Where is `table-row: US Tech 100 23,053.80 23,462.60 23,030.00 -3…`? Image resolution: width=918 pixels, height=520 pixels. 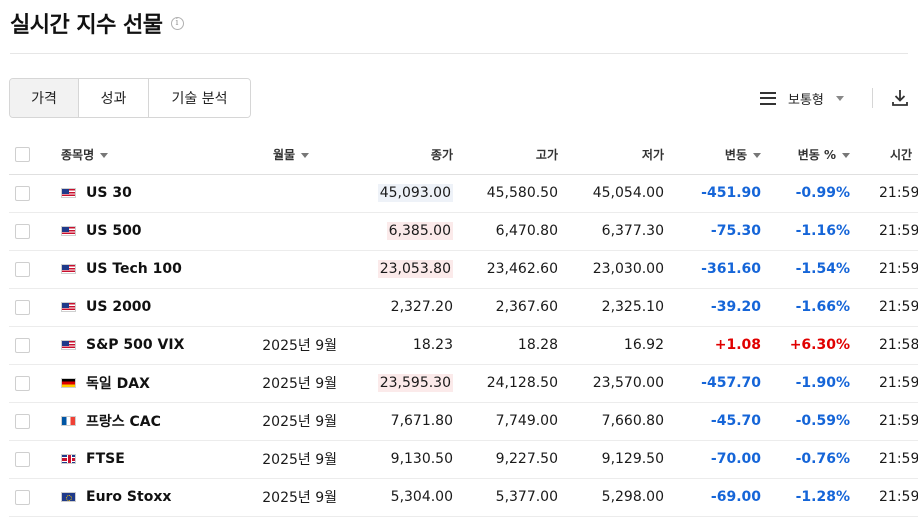 table-row: US Tech 100 23,053.80 23,462.60 23,030.00 -3… is located at coordinates (463, 269).